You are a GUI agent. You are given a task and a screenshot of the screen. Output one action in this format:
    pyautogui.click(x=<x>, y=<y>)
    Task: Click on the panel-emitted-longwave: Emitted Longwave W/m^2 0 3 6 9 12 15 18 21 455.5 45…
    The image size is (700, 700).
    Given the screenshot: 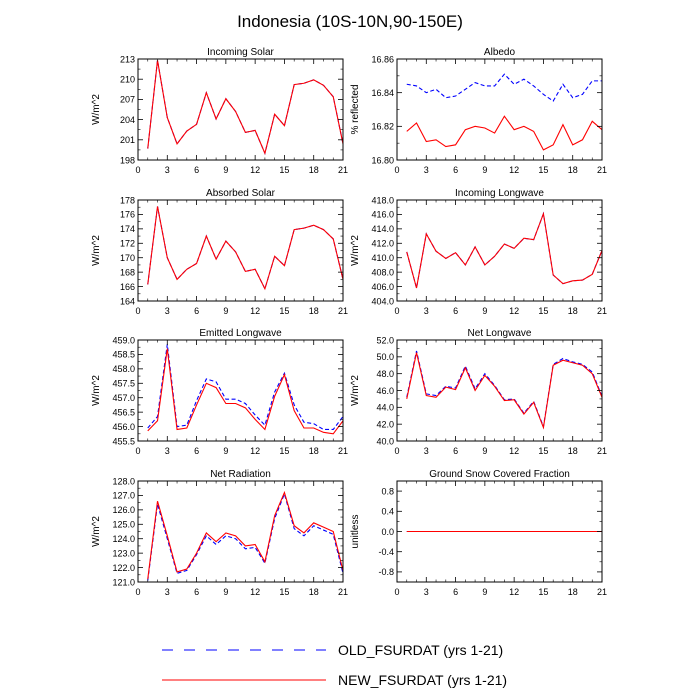 What is the action you would take?
    pyautogui.click(x=219, y=392)
    